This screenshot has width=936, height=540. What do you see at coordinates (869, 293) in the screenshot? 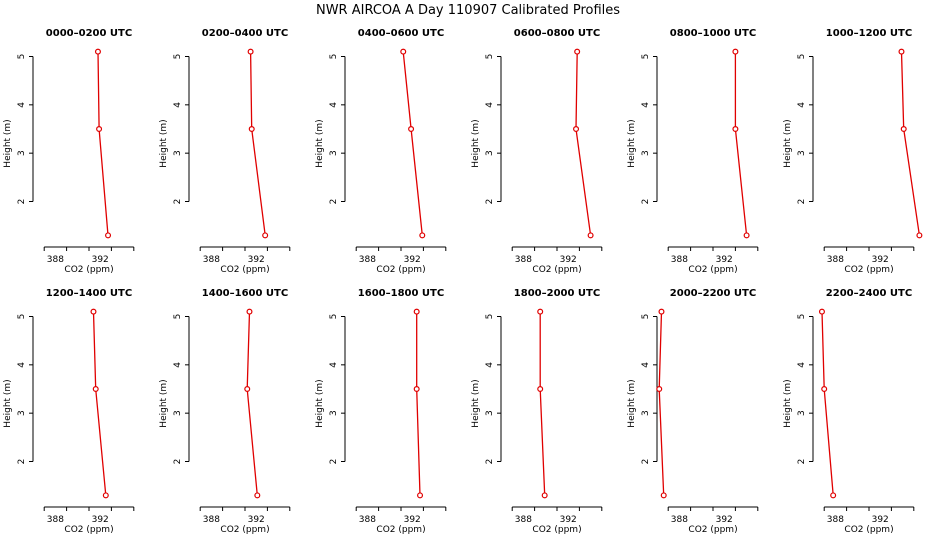
I see `panel-title: 2200–2400 UTC` at bounding box center [869, 293].